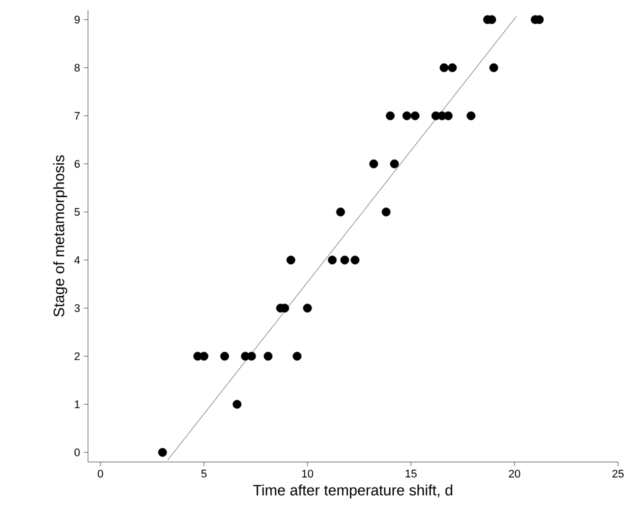 The image size is (627, 531). I want to click on x-tick-label: 5, so click(204, 474).